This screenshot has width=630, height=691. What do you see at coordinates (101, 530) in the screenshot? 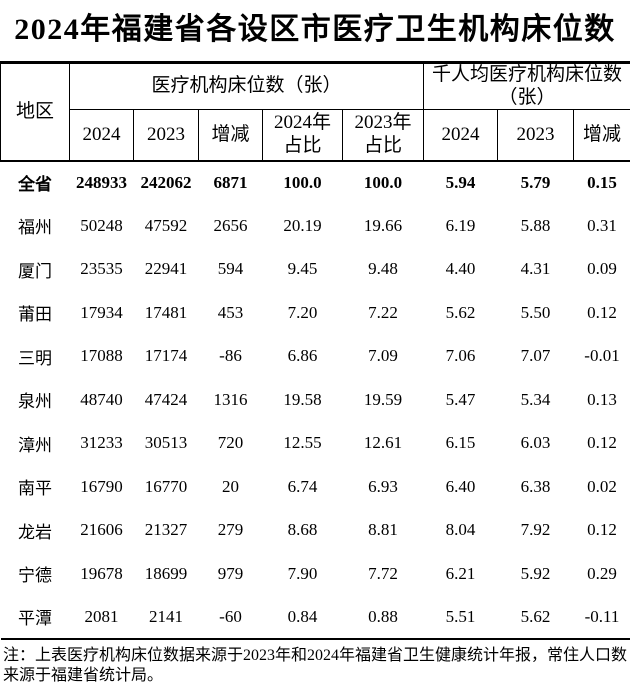
I see `value-cell: 21606` at bounding box center [101, 530].